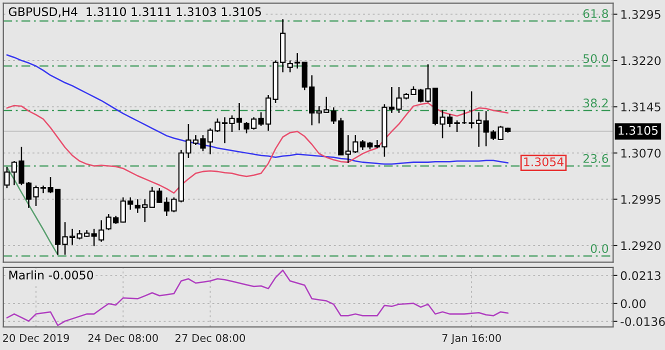 This screenshot has height=350, width=665. Describe the element at coordinates (123, 338) in the screenshot. I see `x-tick-label: 24 Dec 08:00` at that location.